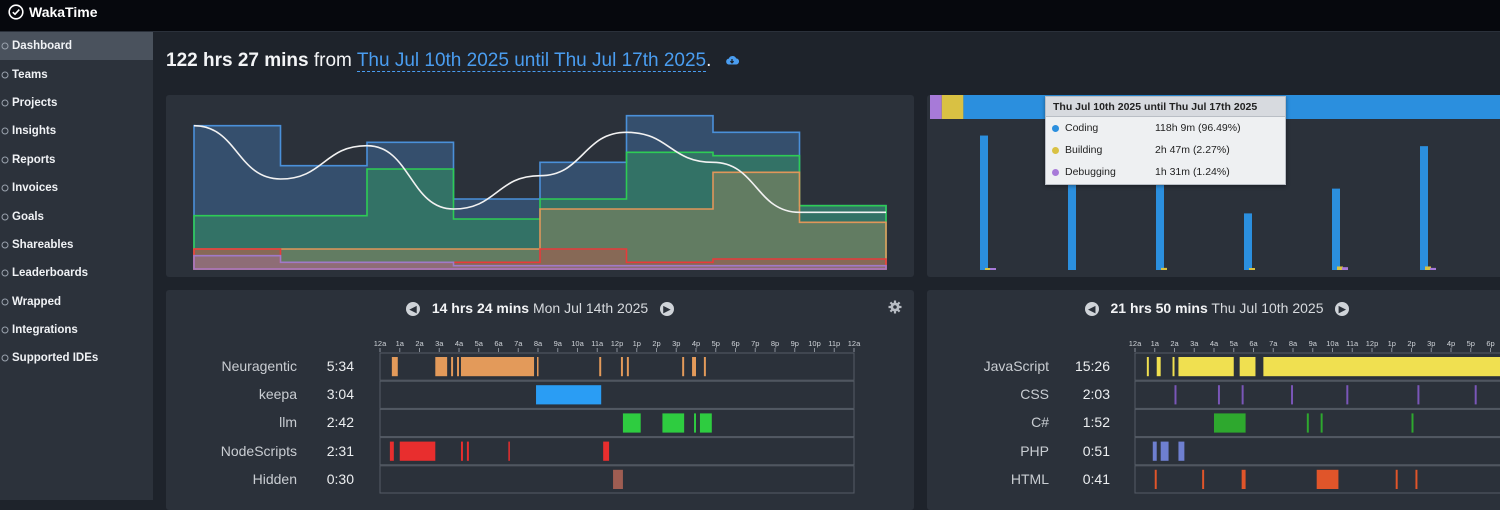 The width and height of the screenshot is (1500, 510). I want to click on sidebar-item-wrapped: Wrapped, so click(76, 302).